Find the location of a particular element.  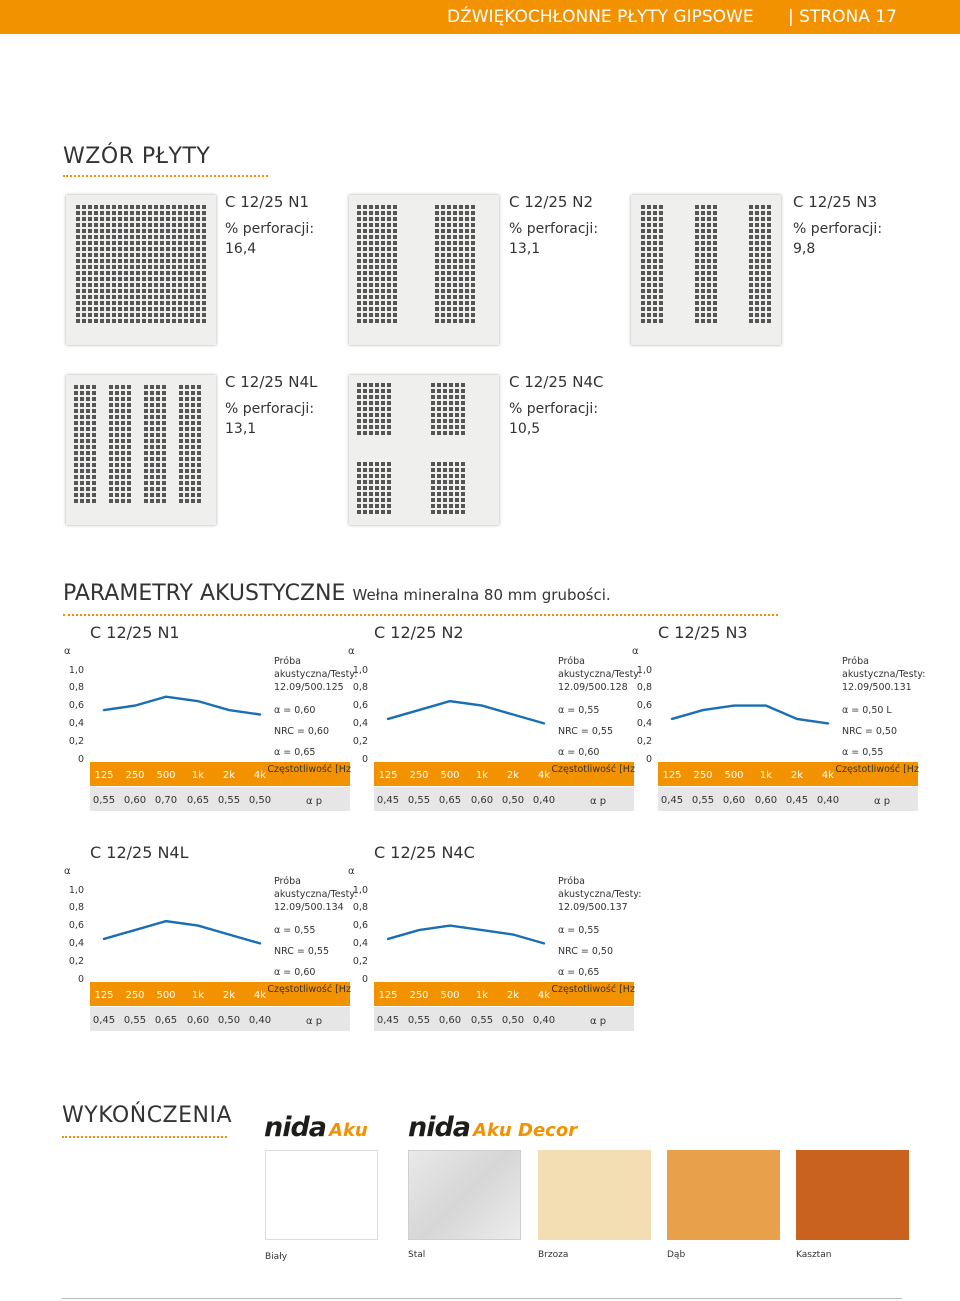

y-tick-label: 1,0 is located at coordinates (76, 670).